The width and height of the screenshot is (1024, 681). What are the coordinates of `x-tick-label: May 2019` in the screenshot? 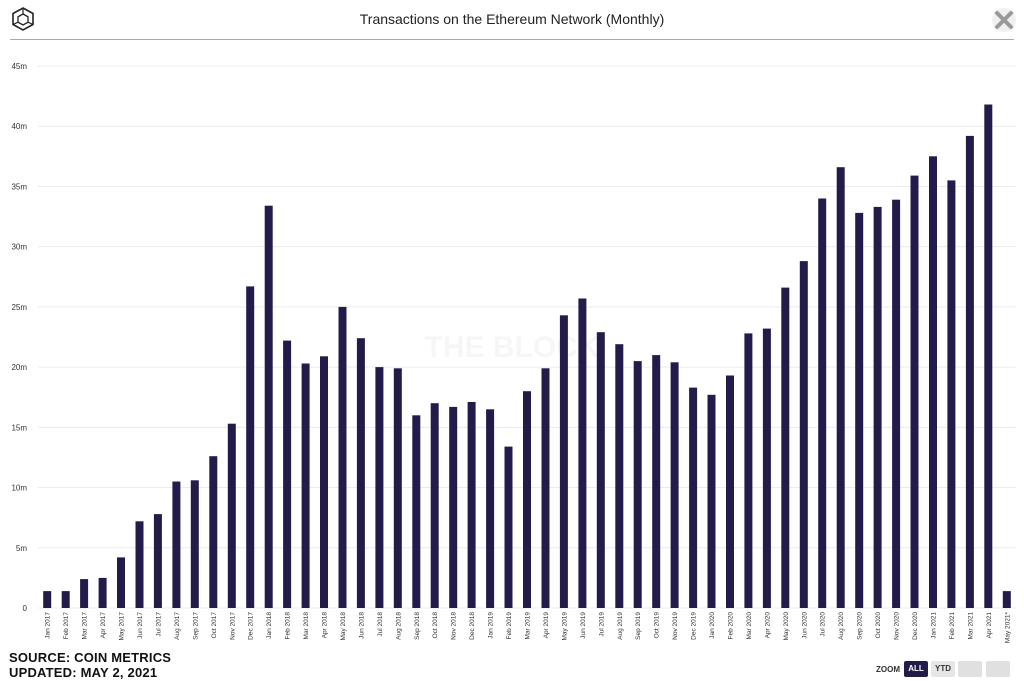 It's located at (564, 626).